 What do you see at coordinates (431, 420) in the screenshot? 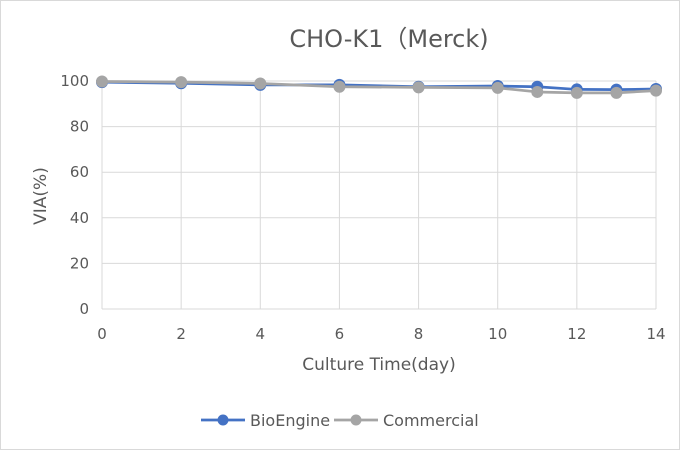
I see `legend-label: Commercial` at bounding box center [431, 420].